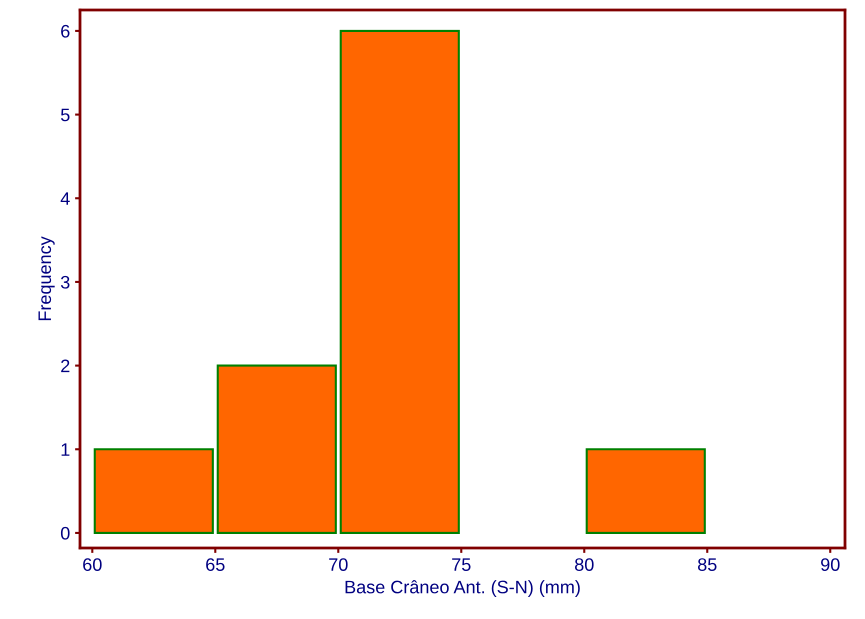 The image size is (865, 619). I want to click on y-tick-label: 3, so click(65, 282).